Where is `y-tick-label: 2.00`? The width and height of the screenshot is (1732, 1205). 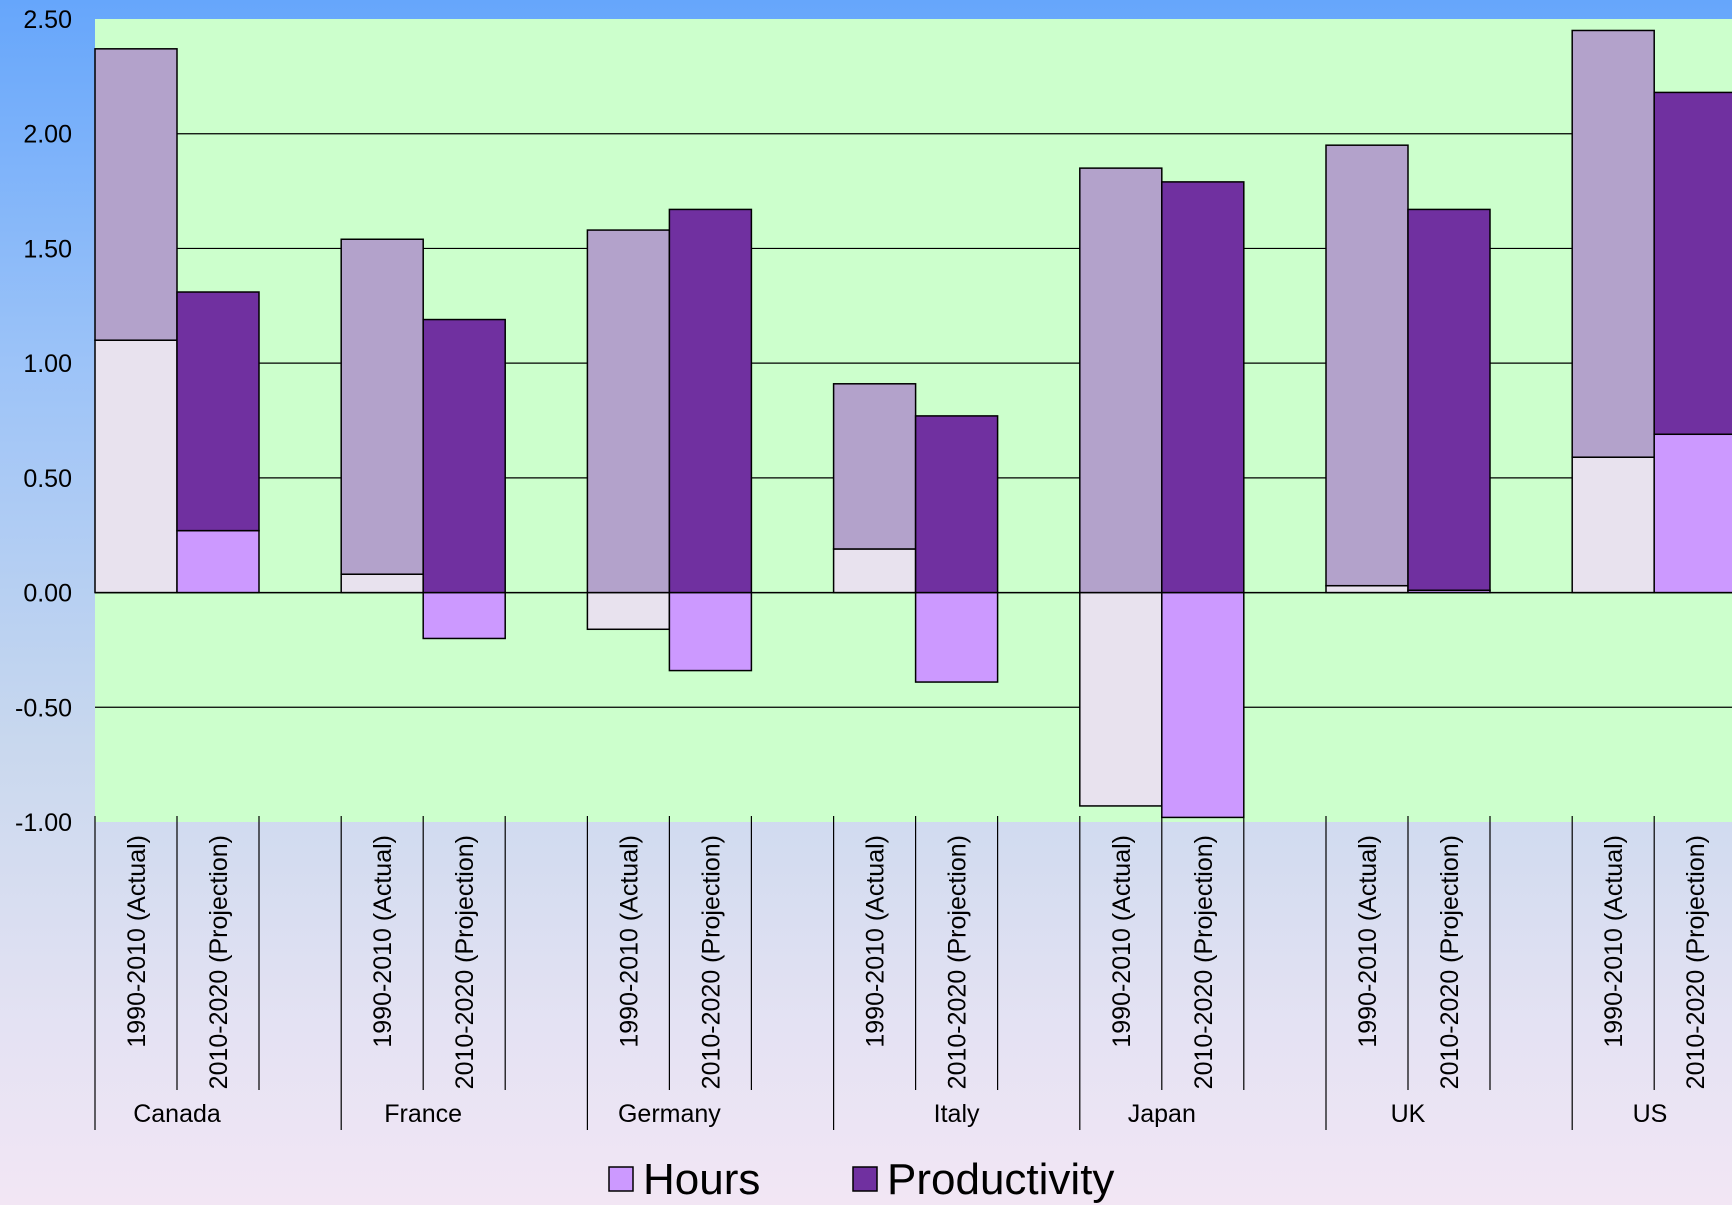
y-tick-label: 2.00 is located at coordinates (47, 135).